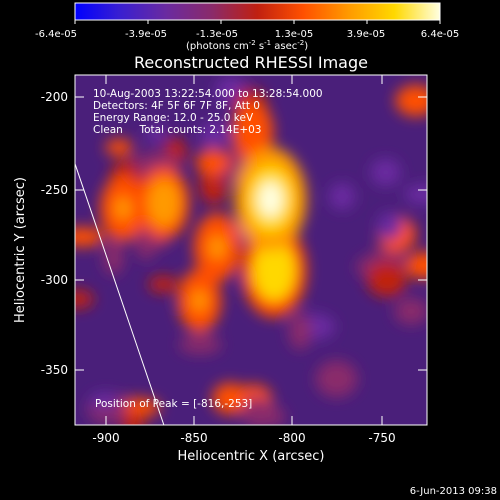  What do you see at coordinates (257, 11) in the screenshot?
I see `colorbar` at bounding box center [257, 11].